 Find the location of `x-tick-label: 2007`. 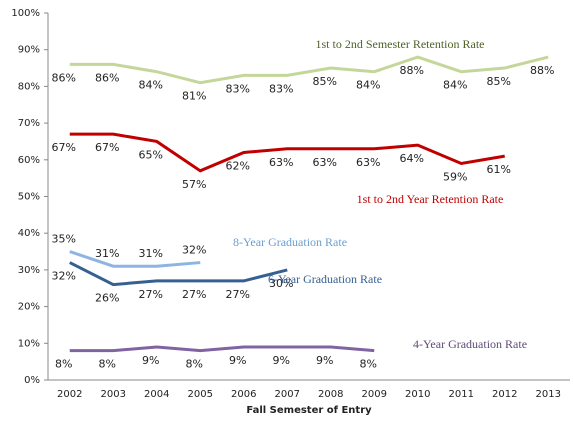

x-tick-label: 2007 is located at coordinates (287, 394).